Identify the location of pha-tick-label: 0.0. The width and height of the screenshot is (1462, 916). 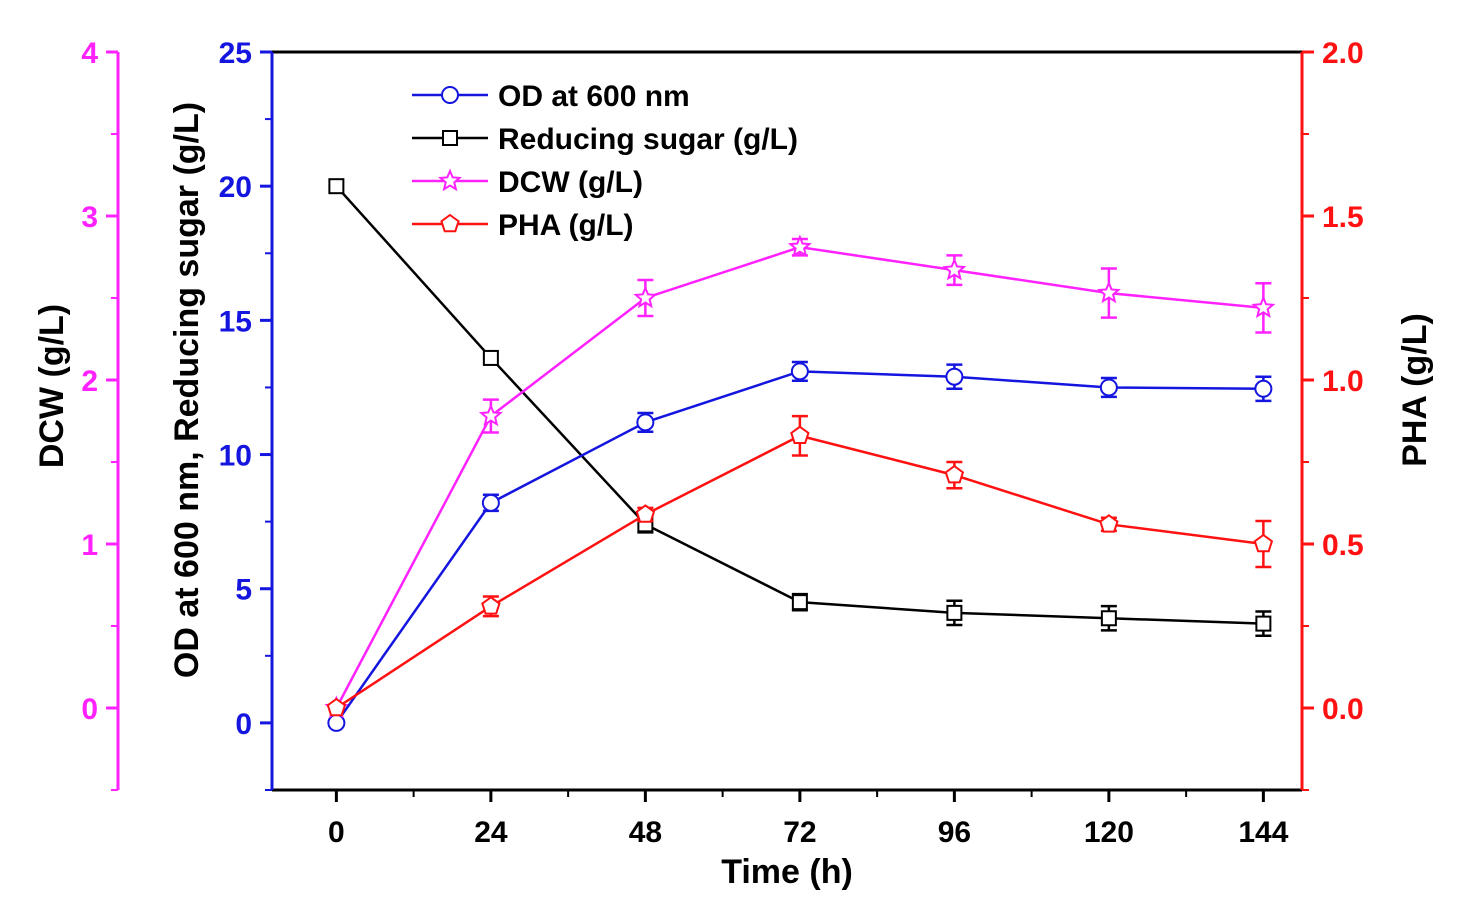
(1343, 709).